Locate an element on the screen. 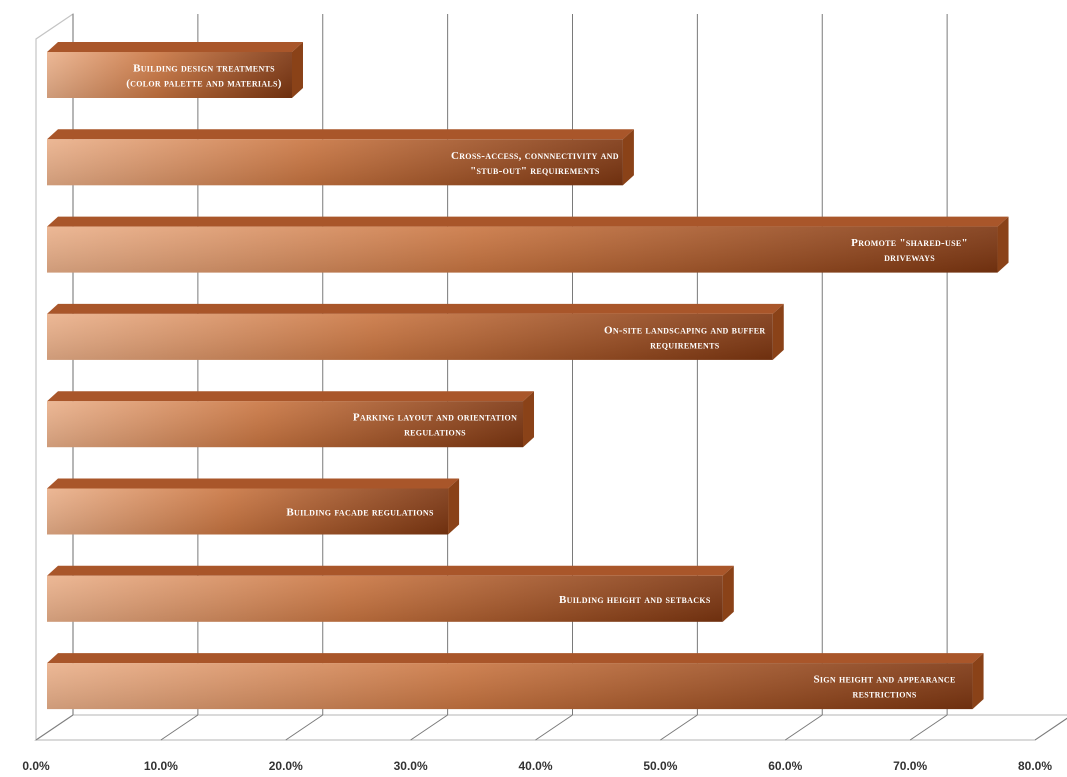  floor is located at coordinates (550, 727).